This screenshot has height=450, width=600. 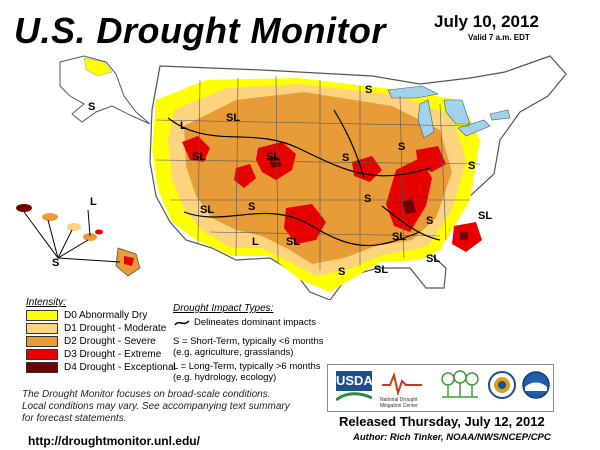 I want to click on footnote-line-3: for forecast statements., so click(x=74, y=418).